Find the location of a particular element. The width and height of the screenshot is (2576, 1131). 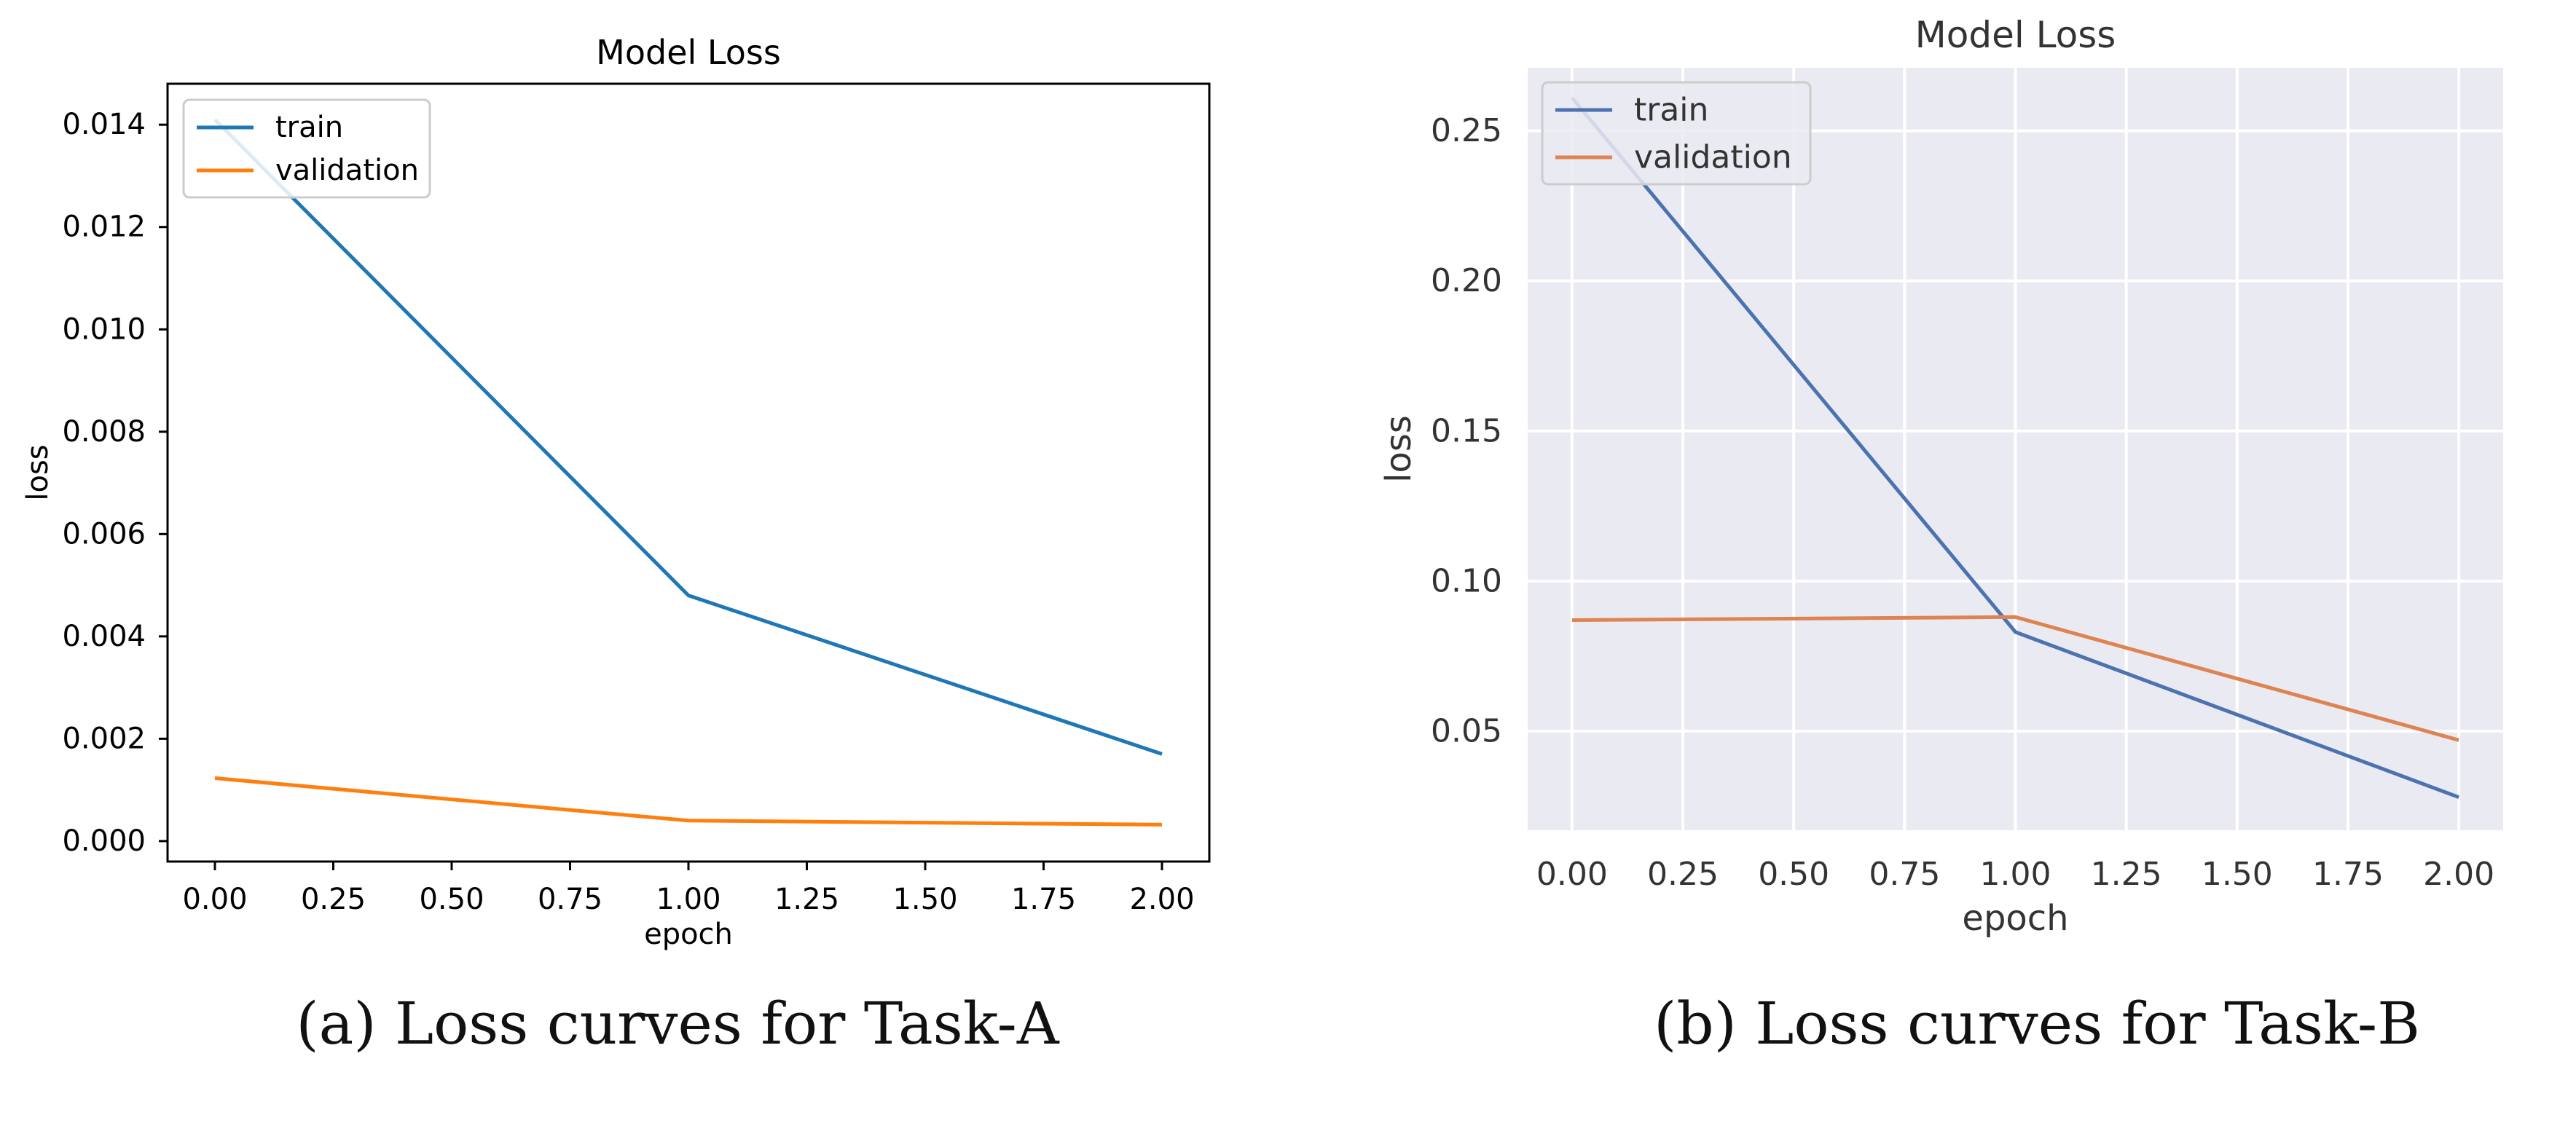

figure-caption: (a) Loss curves for Task-A is located at coordinates (677, 1023).